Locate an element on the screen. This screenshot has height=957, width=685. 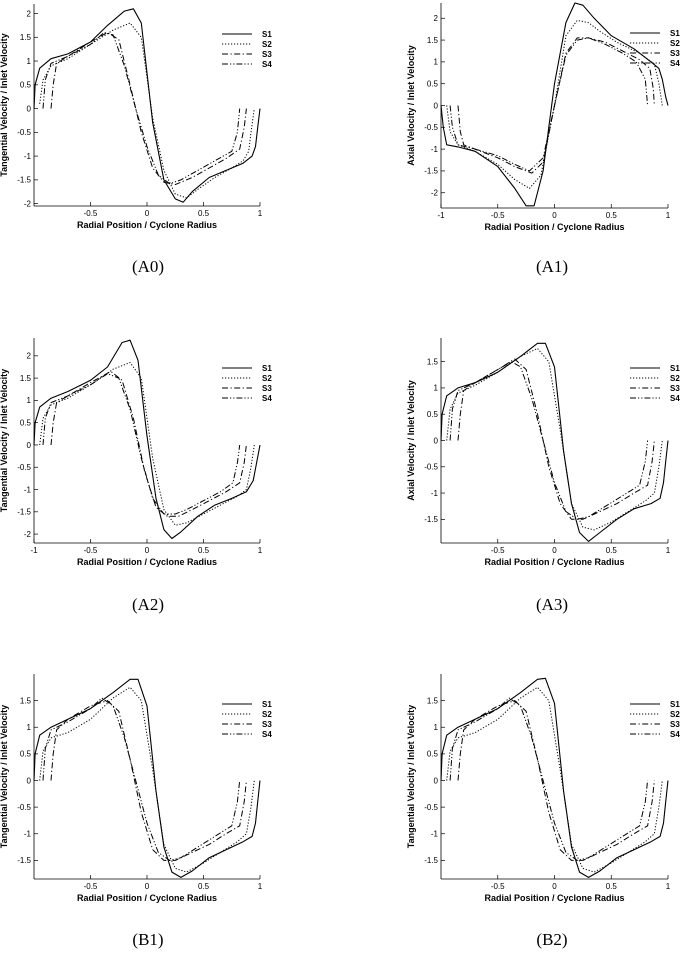
panel-caption: (A3) is located at coordinates (552, 604).